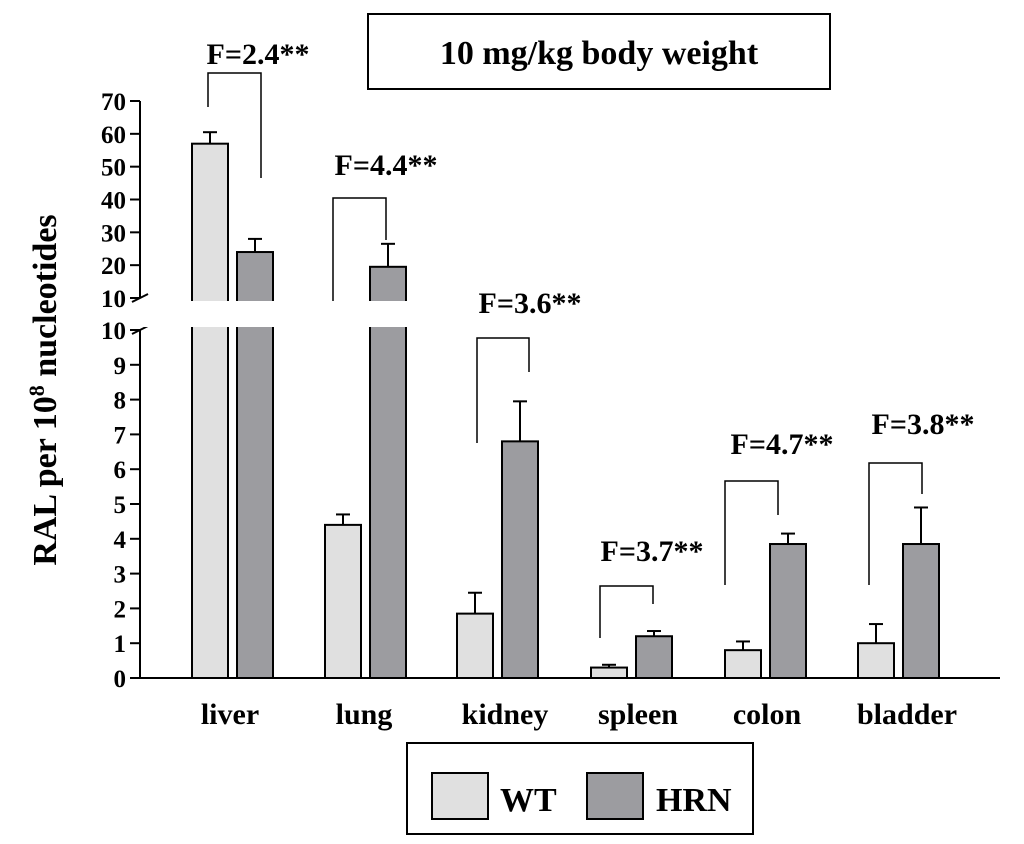  Describe the element at coordinates (120, 505) in the screenshot. I see `y-tick-label: 5` at that location.